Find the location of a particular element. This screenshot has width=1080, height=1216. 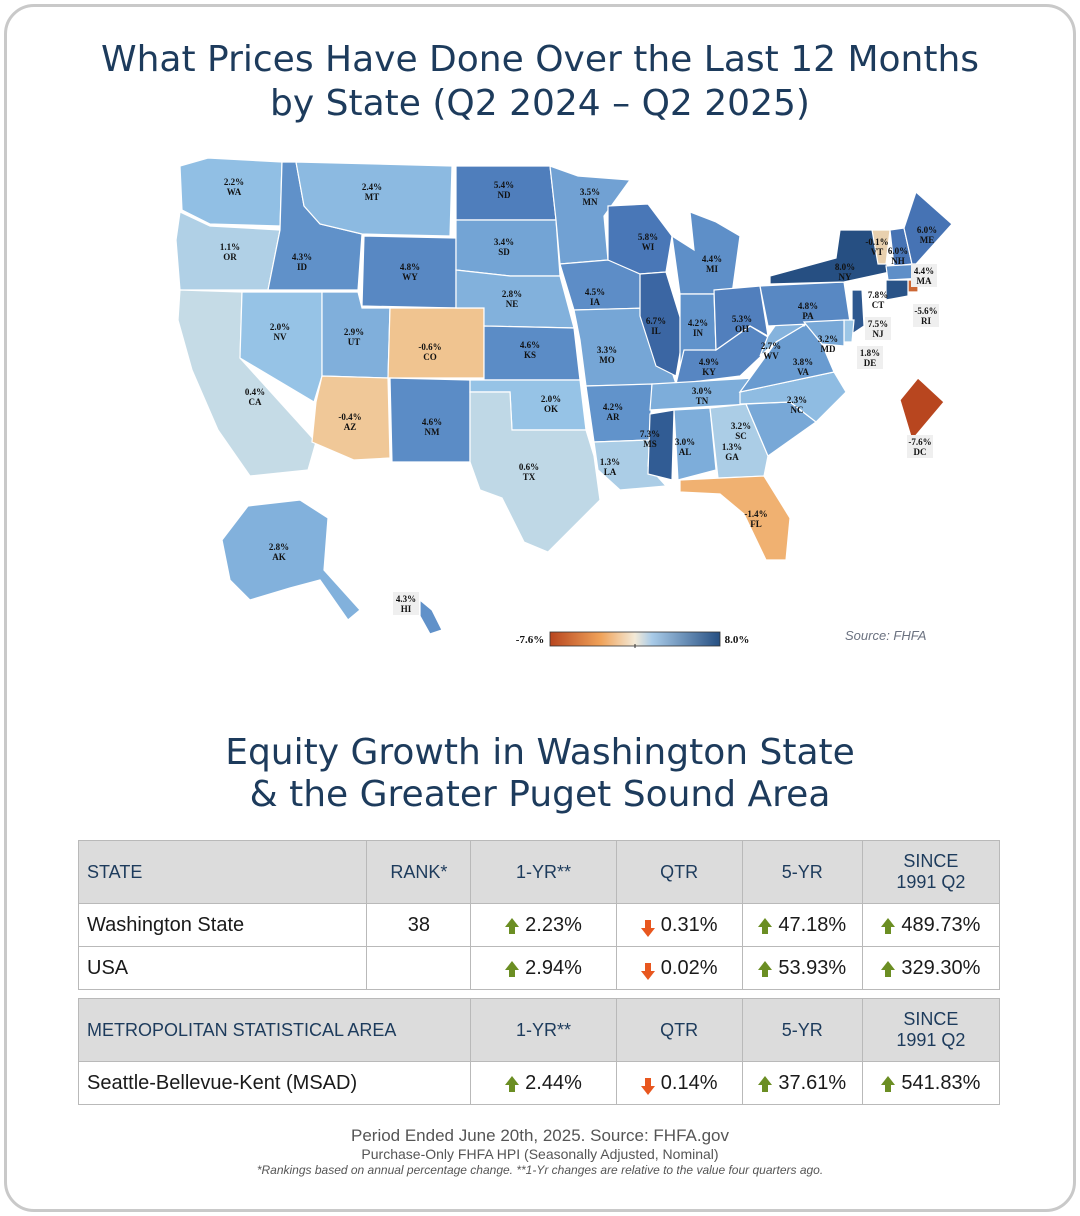

state-value-label: -7.6% is located at coordinates (919, 442).